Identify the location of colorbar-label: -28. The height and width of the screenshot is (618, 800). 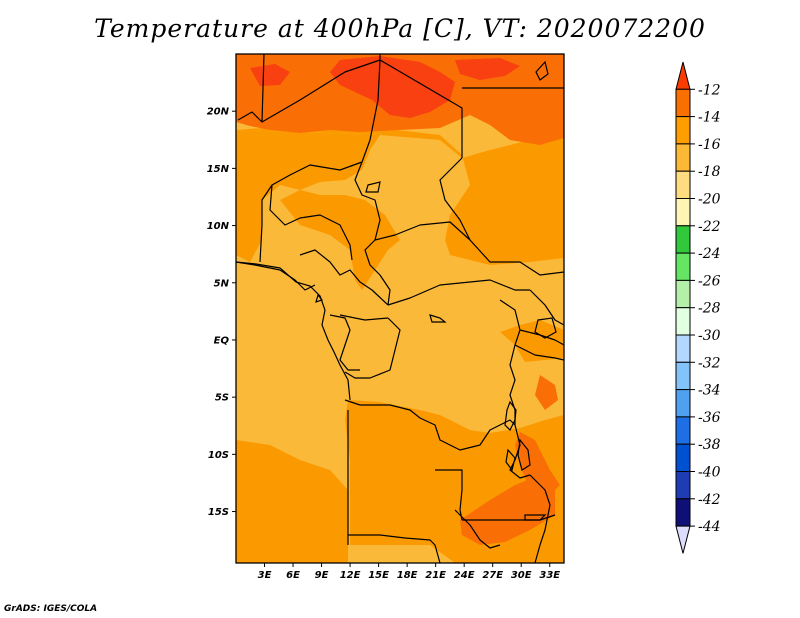
(709, 309).